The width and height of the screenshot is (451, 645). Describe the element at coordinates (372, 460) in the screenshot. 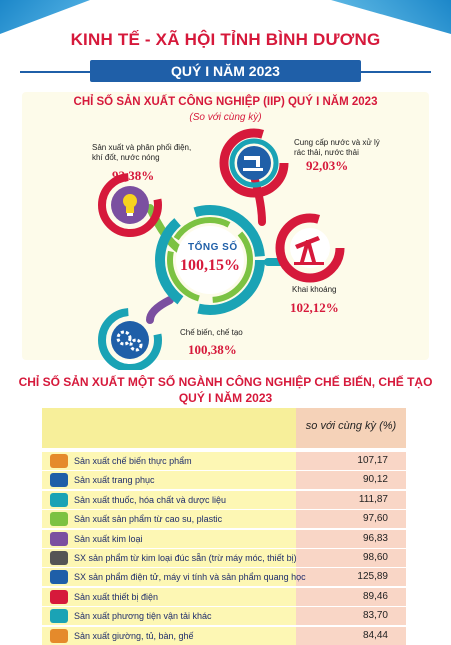

I see `table-row-value: 107,17` at that location.